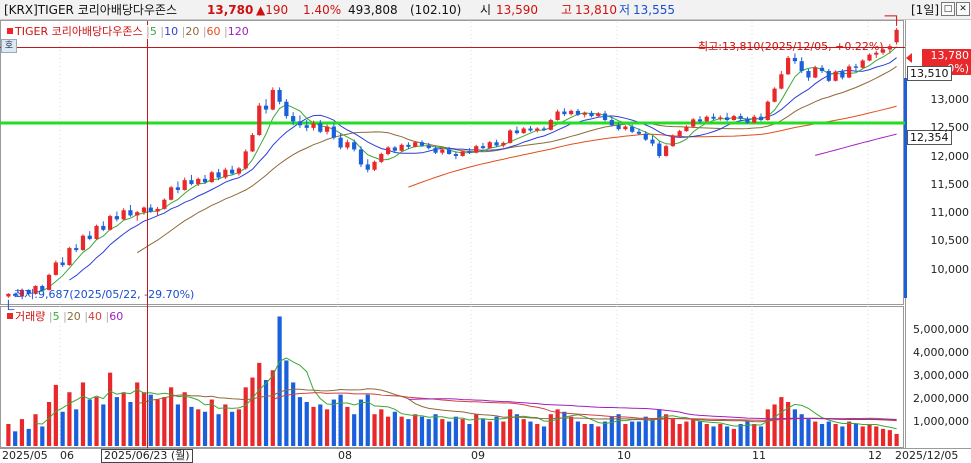 This screenshot has width=971, height=463. What do you see at coordinates (517, 10) in the screenshot?
I see `open-price: 13,590` at bounding box center [517, 10].